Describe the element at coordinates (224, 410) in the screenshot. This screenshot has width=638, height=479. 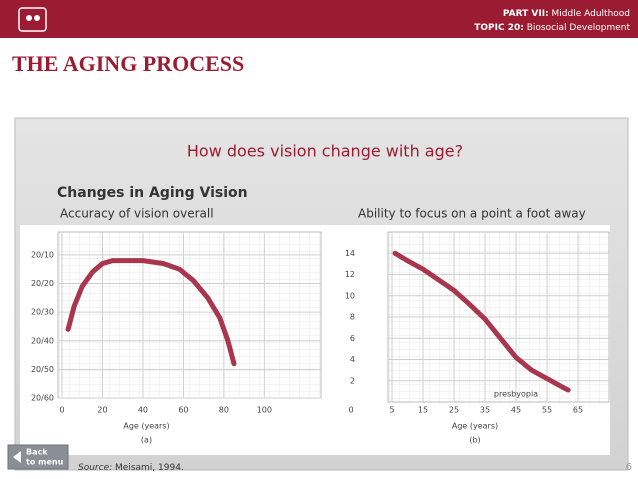
I see `x-tick-label: 80` at that location.